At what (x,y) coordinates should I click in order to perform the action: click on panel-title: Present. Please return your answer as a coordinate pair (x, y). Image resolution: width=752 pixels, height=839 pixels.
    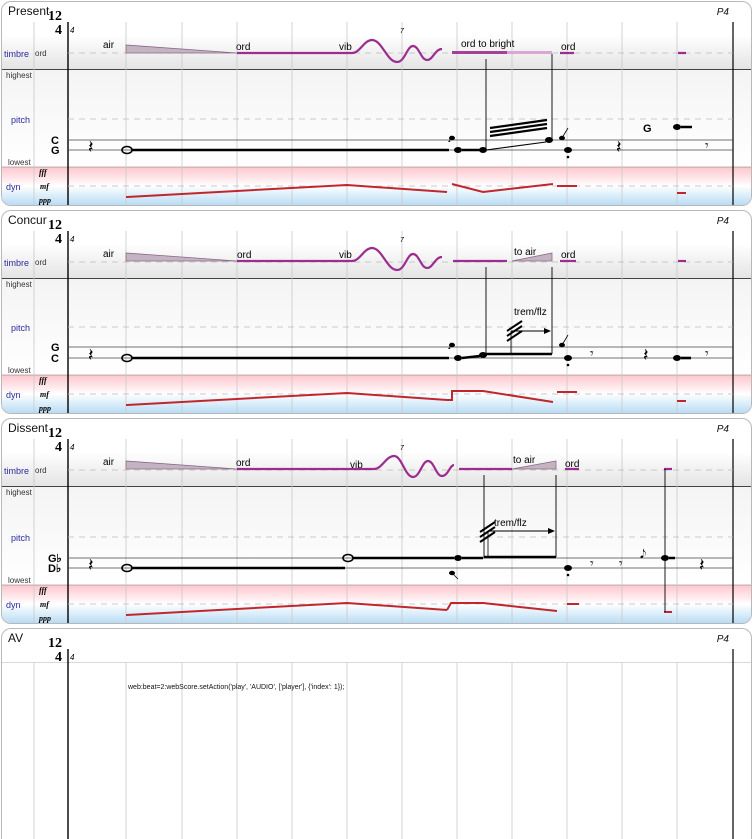
    Looking at the image, I should click on (29, 11).